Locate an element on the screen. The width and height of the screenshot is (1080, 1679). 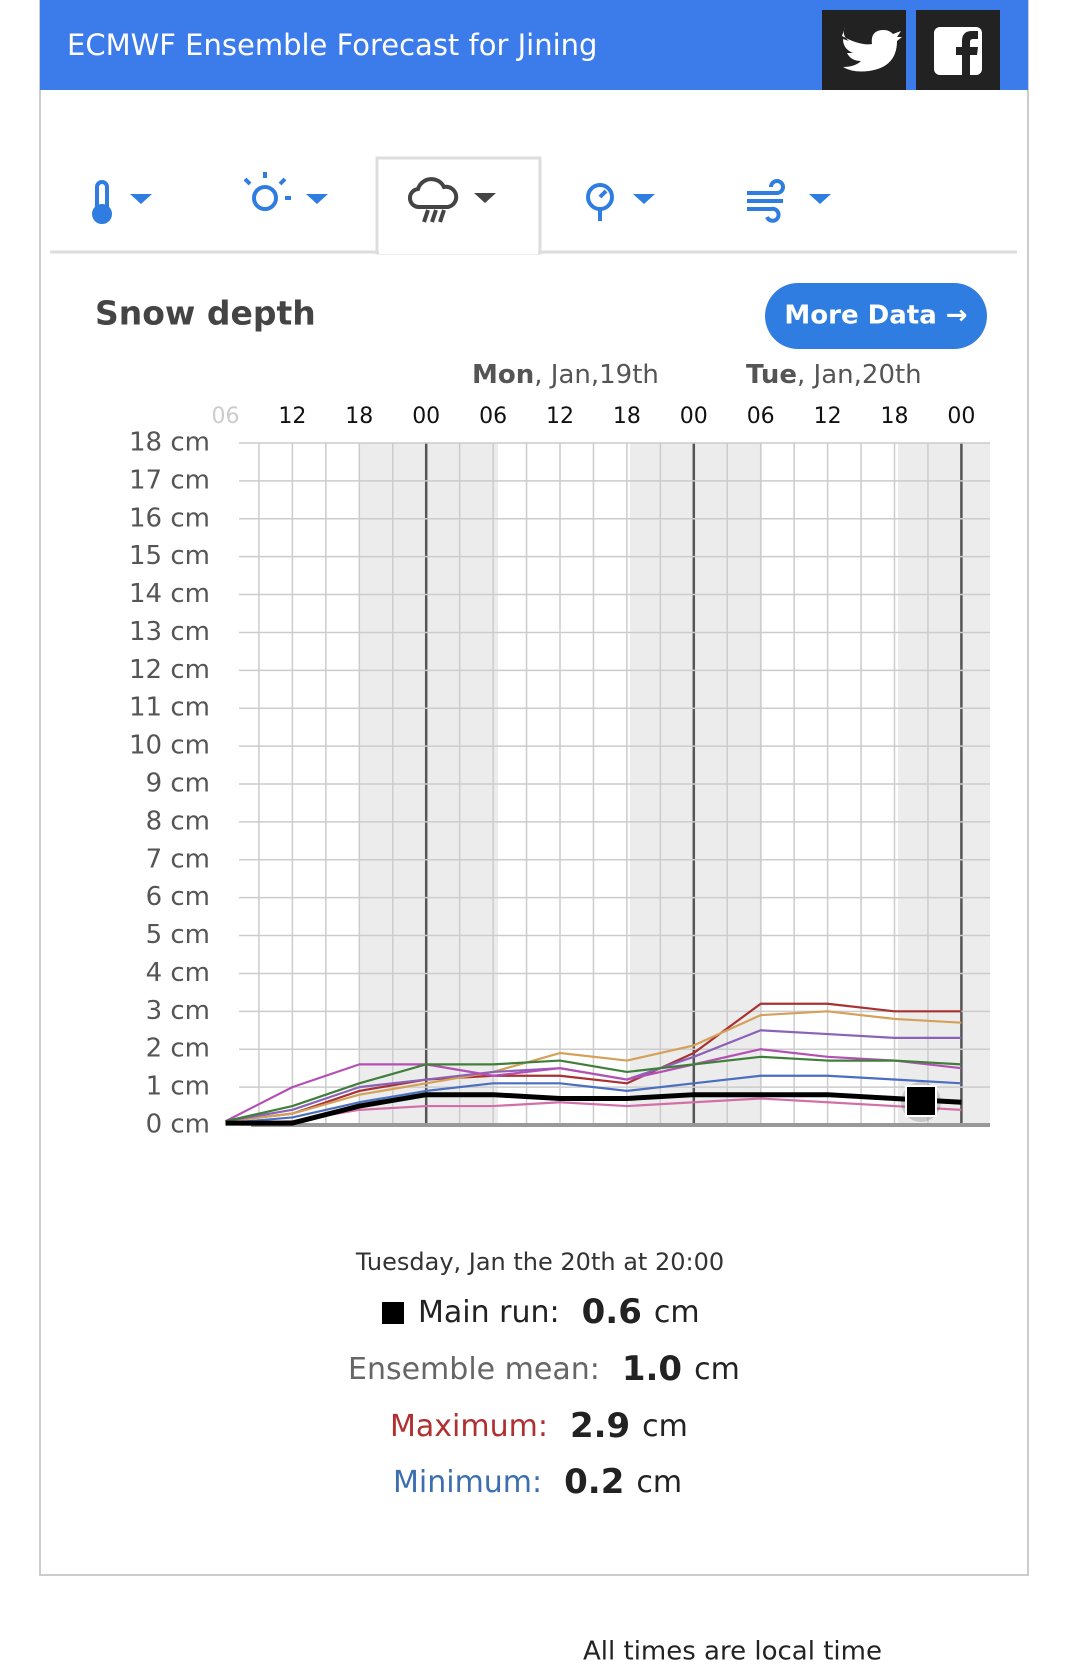
stat-row: Main run: 0.6 cm is located at coordinates (559, 1312).